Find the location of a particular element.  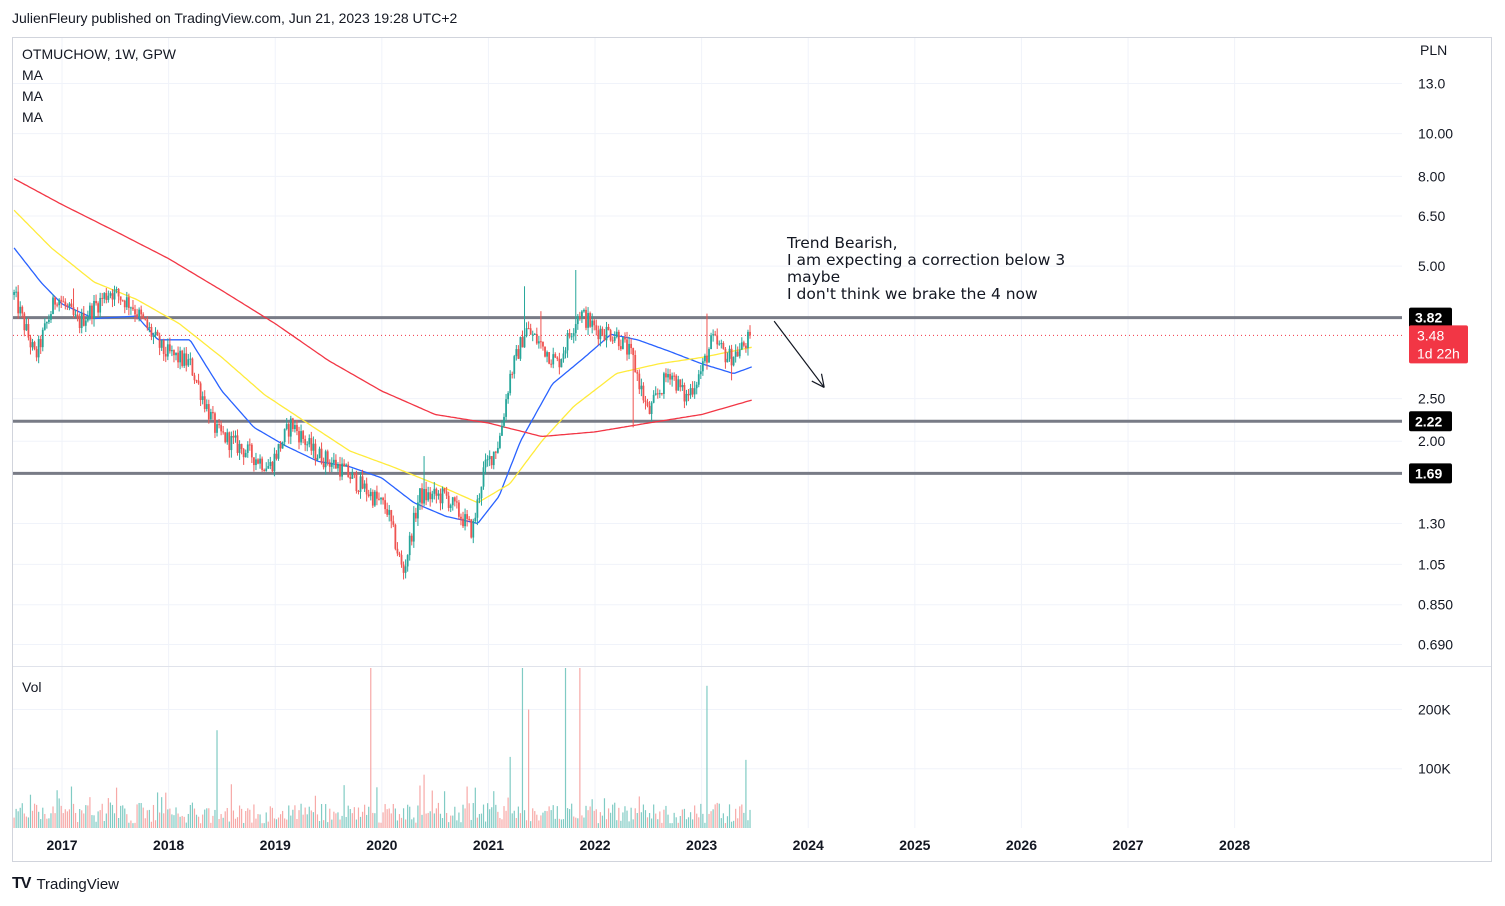

ma-indicator-1: MA is located at coordinates (32, 75).